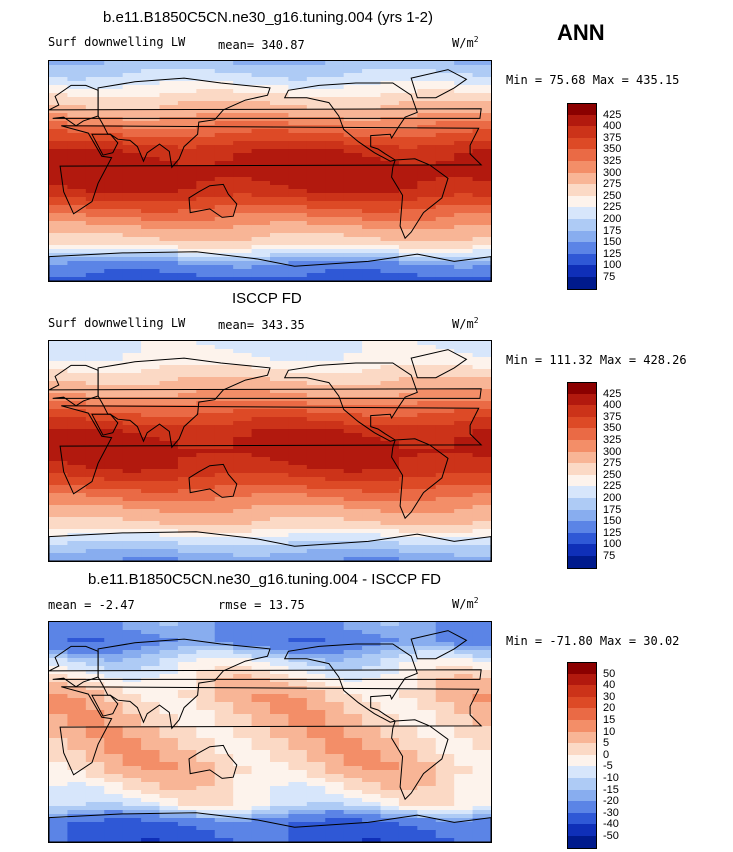 The width and height of the screenshot is (733, 852). I want to click on panel-3-units: W/m2, so click(465, 603).